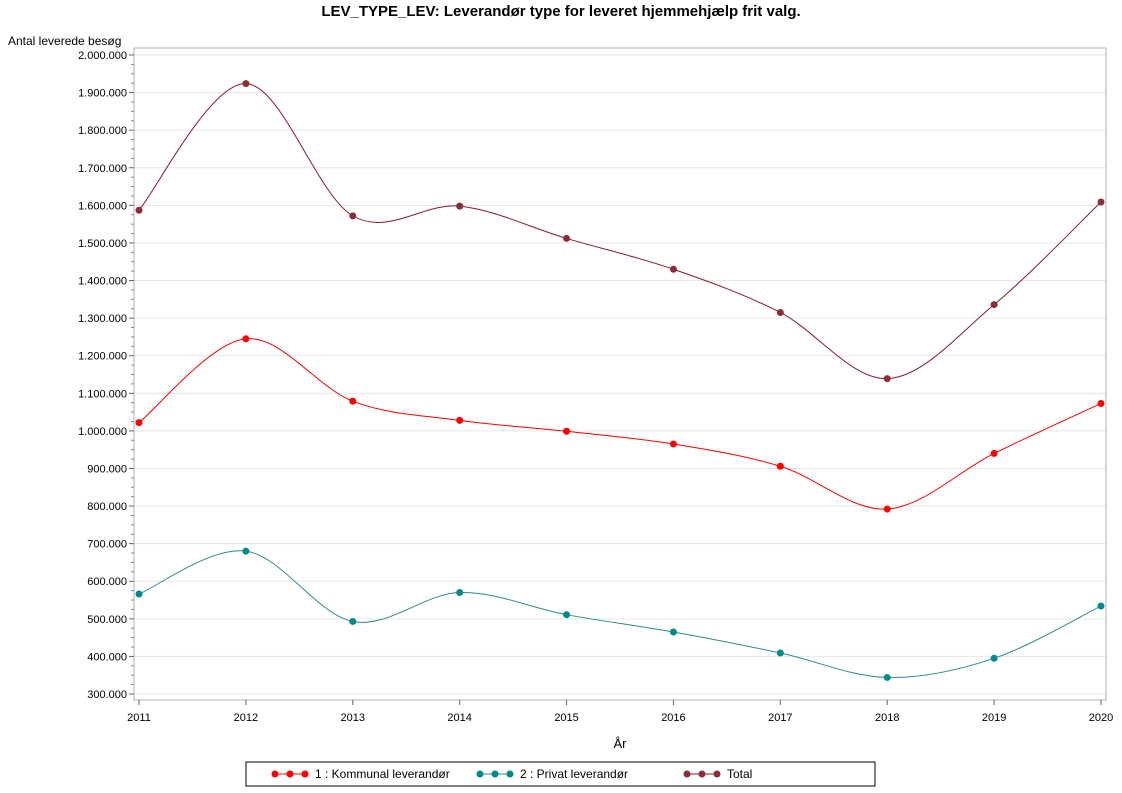  Describe the element at coordinates (102, 56) in the screenshot. I see `y-tick-label: 2.000.000` at that location.